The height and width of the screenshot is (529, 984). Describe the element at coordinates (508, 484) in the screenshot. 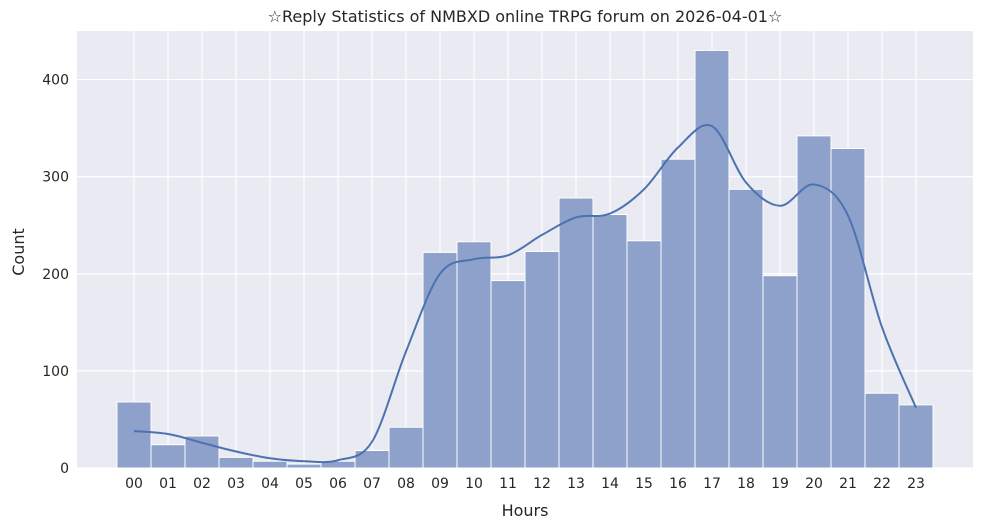

I see `x-tick-label: 11` at that location.